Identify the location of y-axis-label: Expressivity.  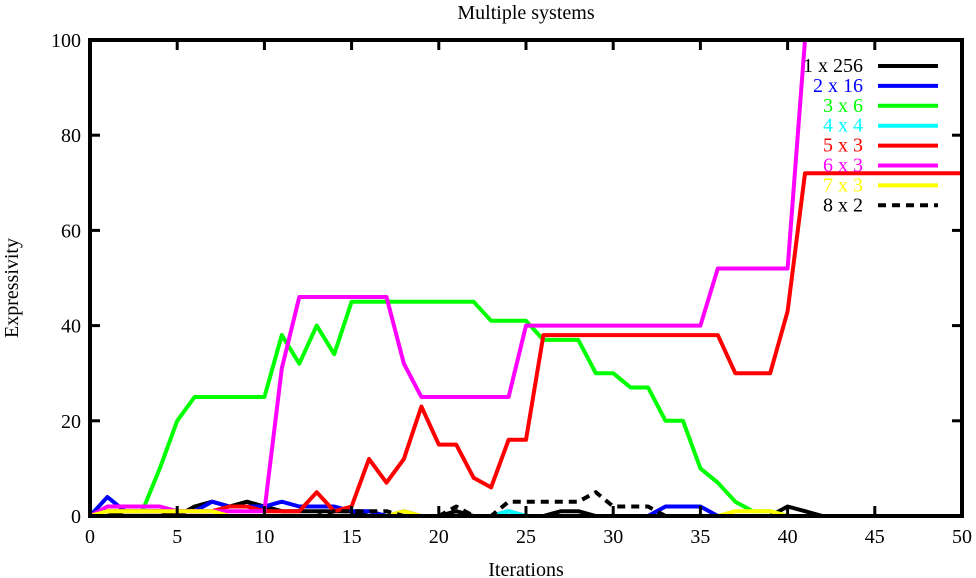
(12, 288).